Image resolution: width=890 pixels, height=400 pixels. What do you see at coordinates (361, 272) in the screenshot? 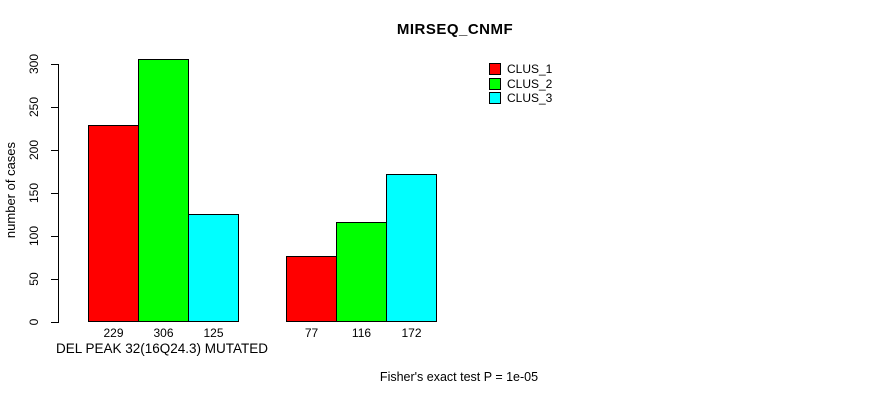
I see `bar-clus_2-group2` at bounding box center [361, 272].